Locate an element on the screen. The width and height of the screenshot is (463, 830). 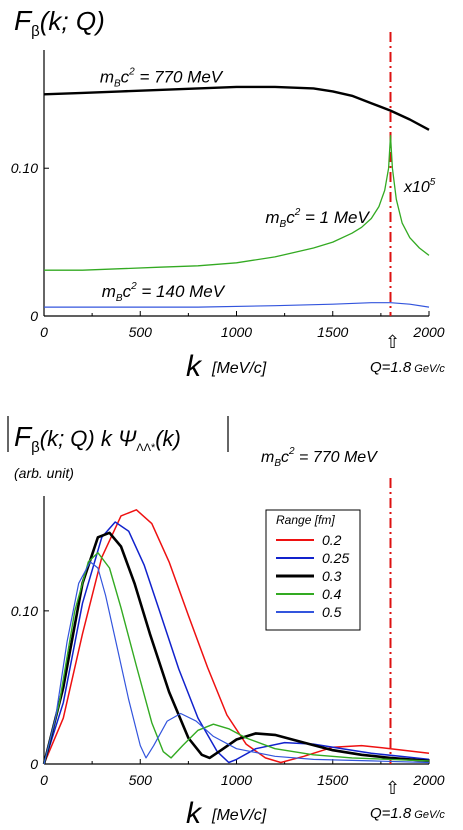
top-series-770mev is located at coordinates (236, 108).